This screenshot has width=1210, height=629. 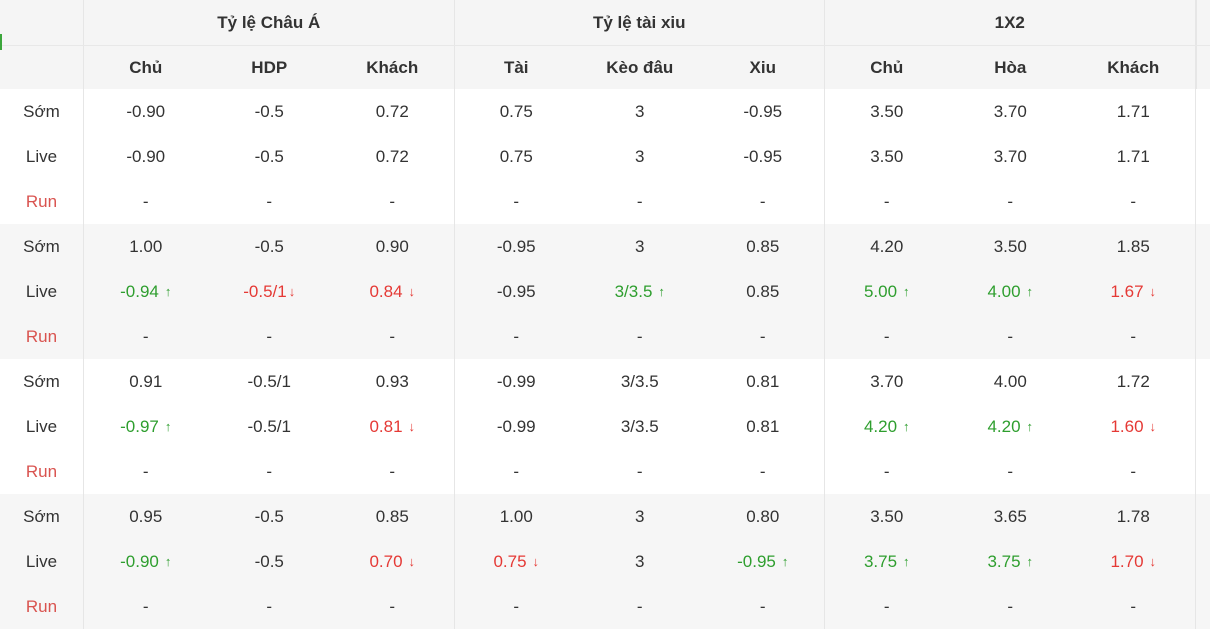 What do you see at coordinates (1133, 381) in the screenshot?
I see `odds-value: 1.72` at bounding box center [1133, 381].